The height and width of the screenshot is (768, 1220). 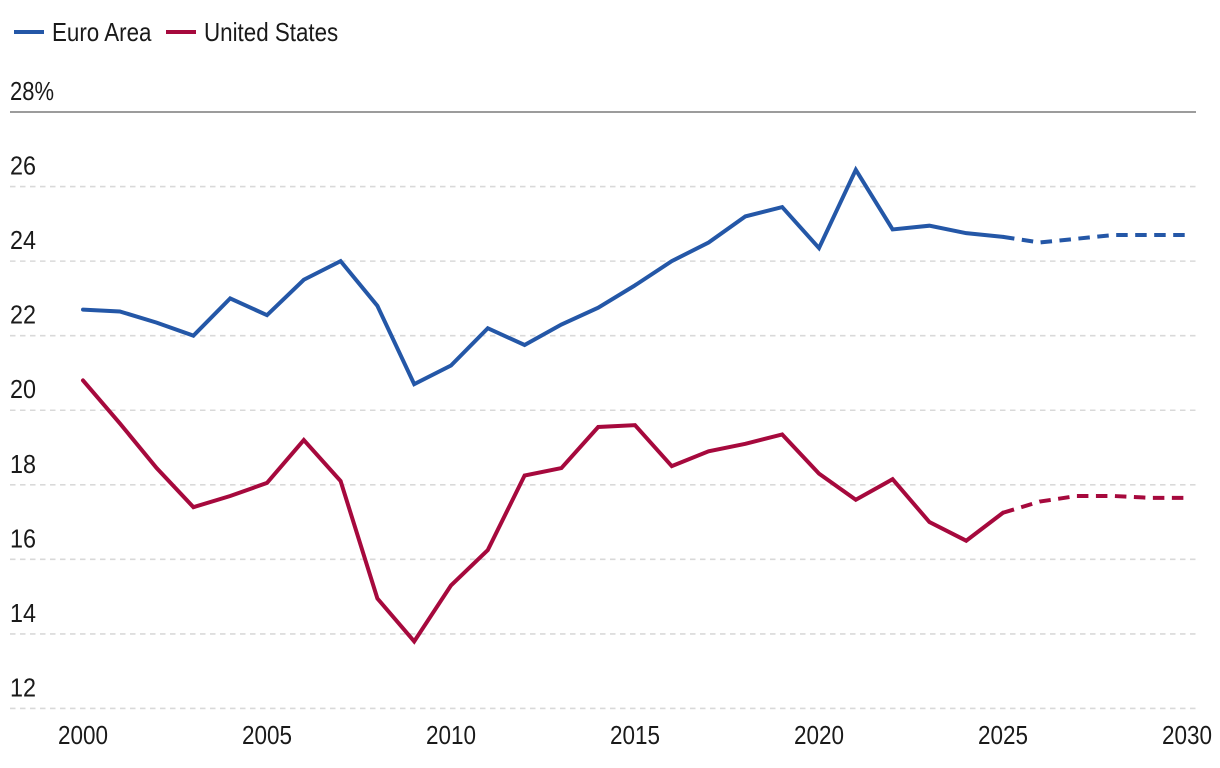 I want to click on legend-item-united-states: United States, so click(x=263, y=31).